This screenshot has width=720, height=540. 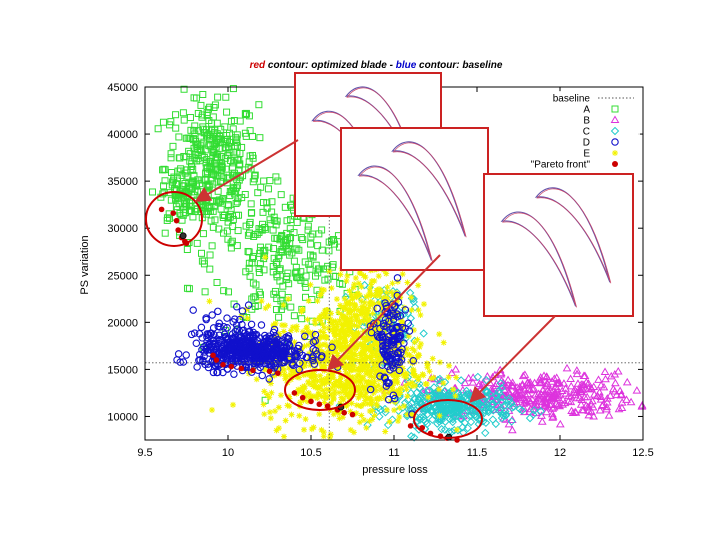 What do you see at coordinates (586, 154) in the screenshot?
I see `legend-label: E` at bounding box center [586, 154].